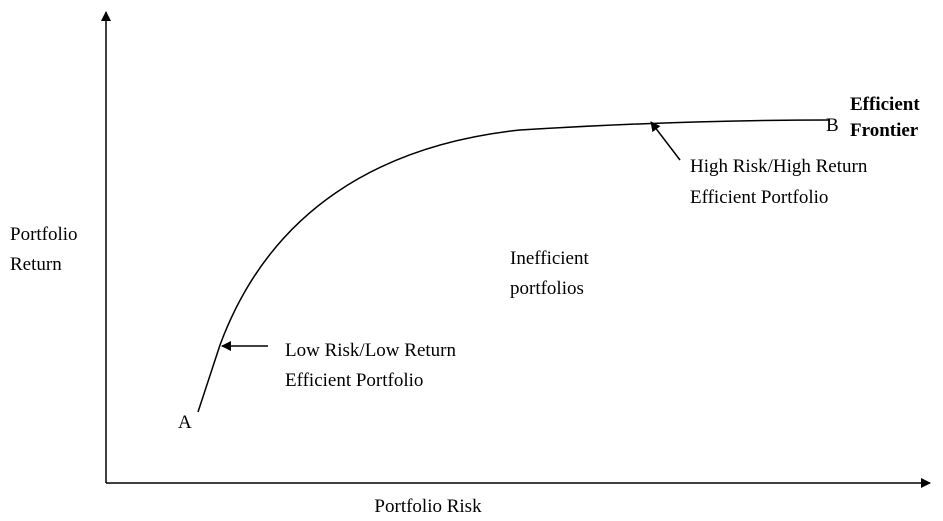  Describe the element at coordinates (185, 422) in the screenshot. I see `point-label: A` at that location.